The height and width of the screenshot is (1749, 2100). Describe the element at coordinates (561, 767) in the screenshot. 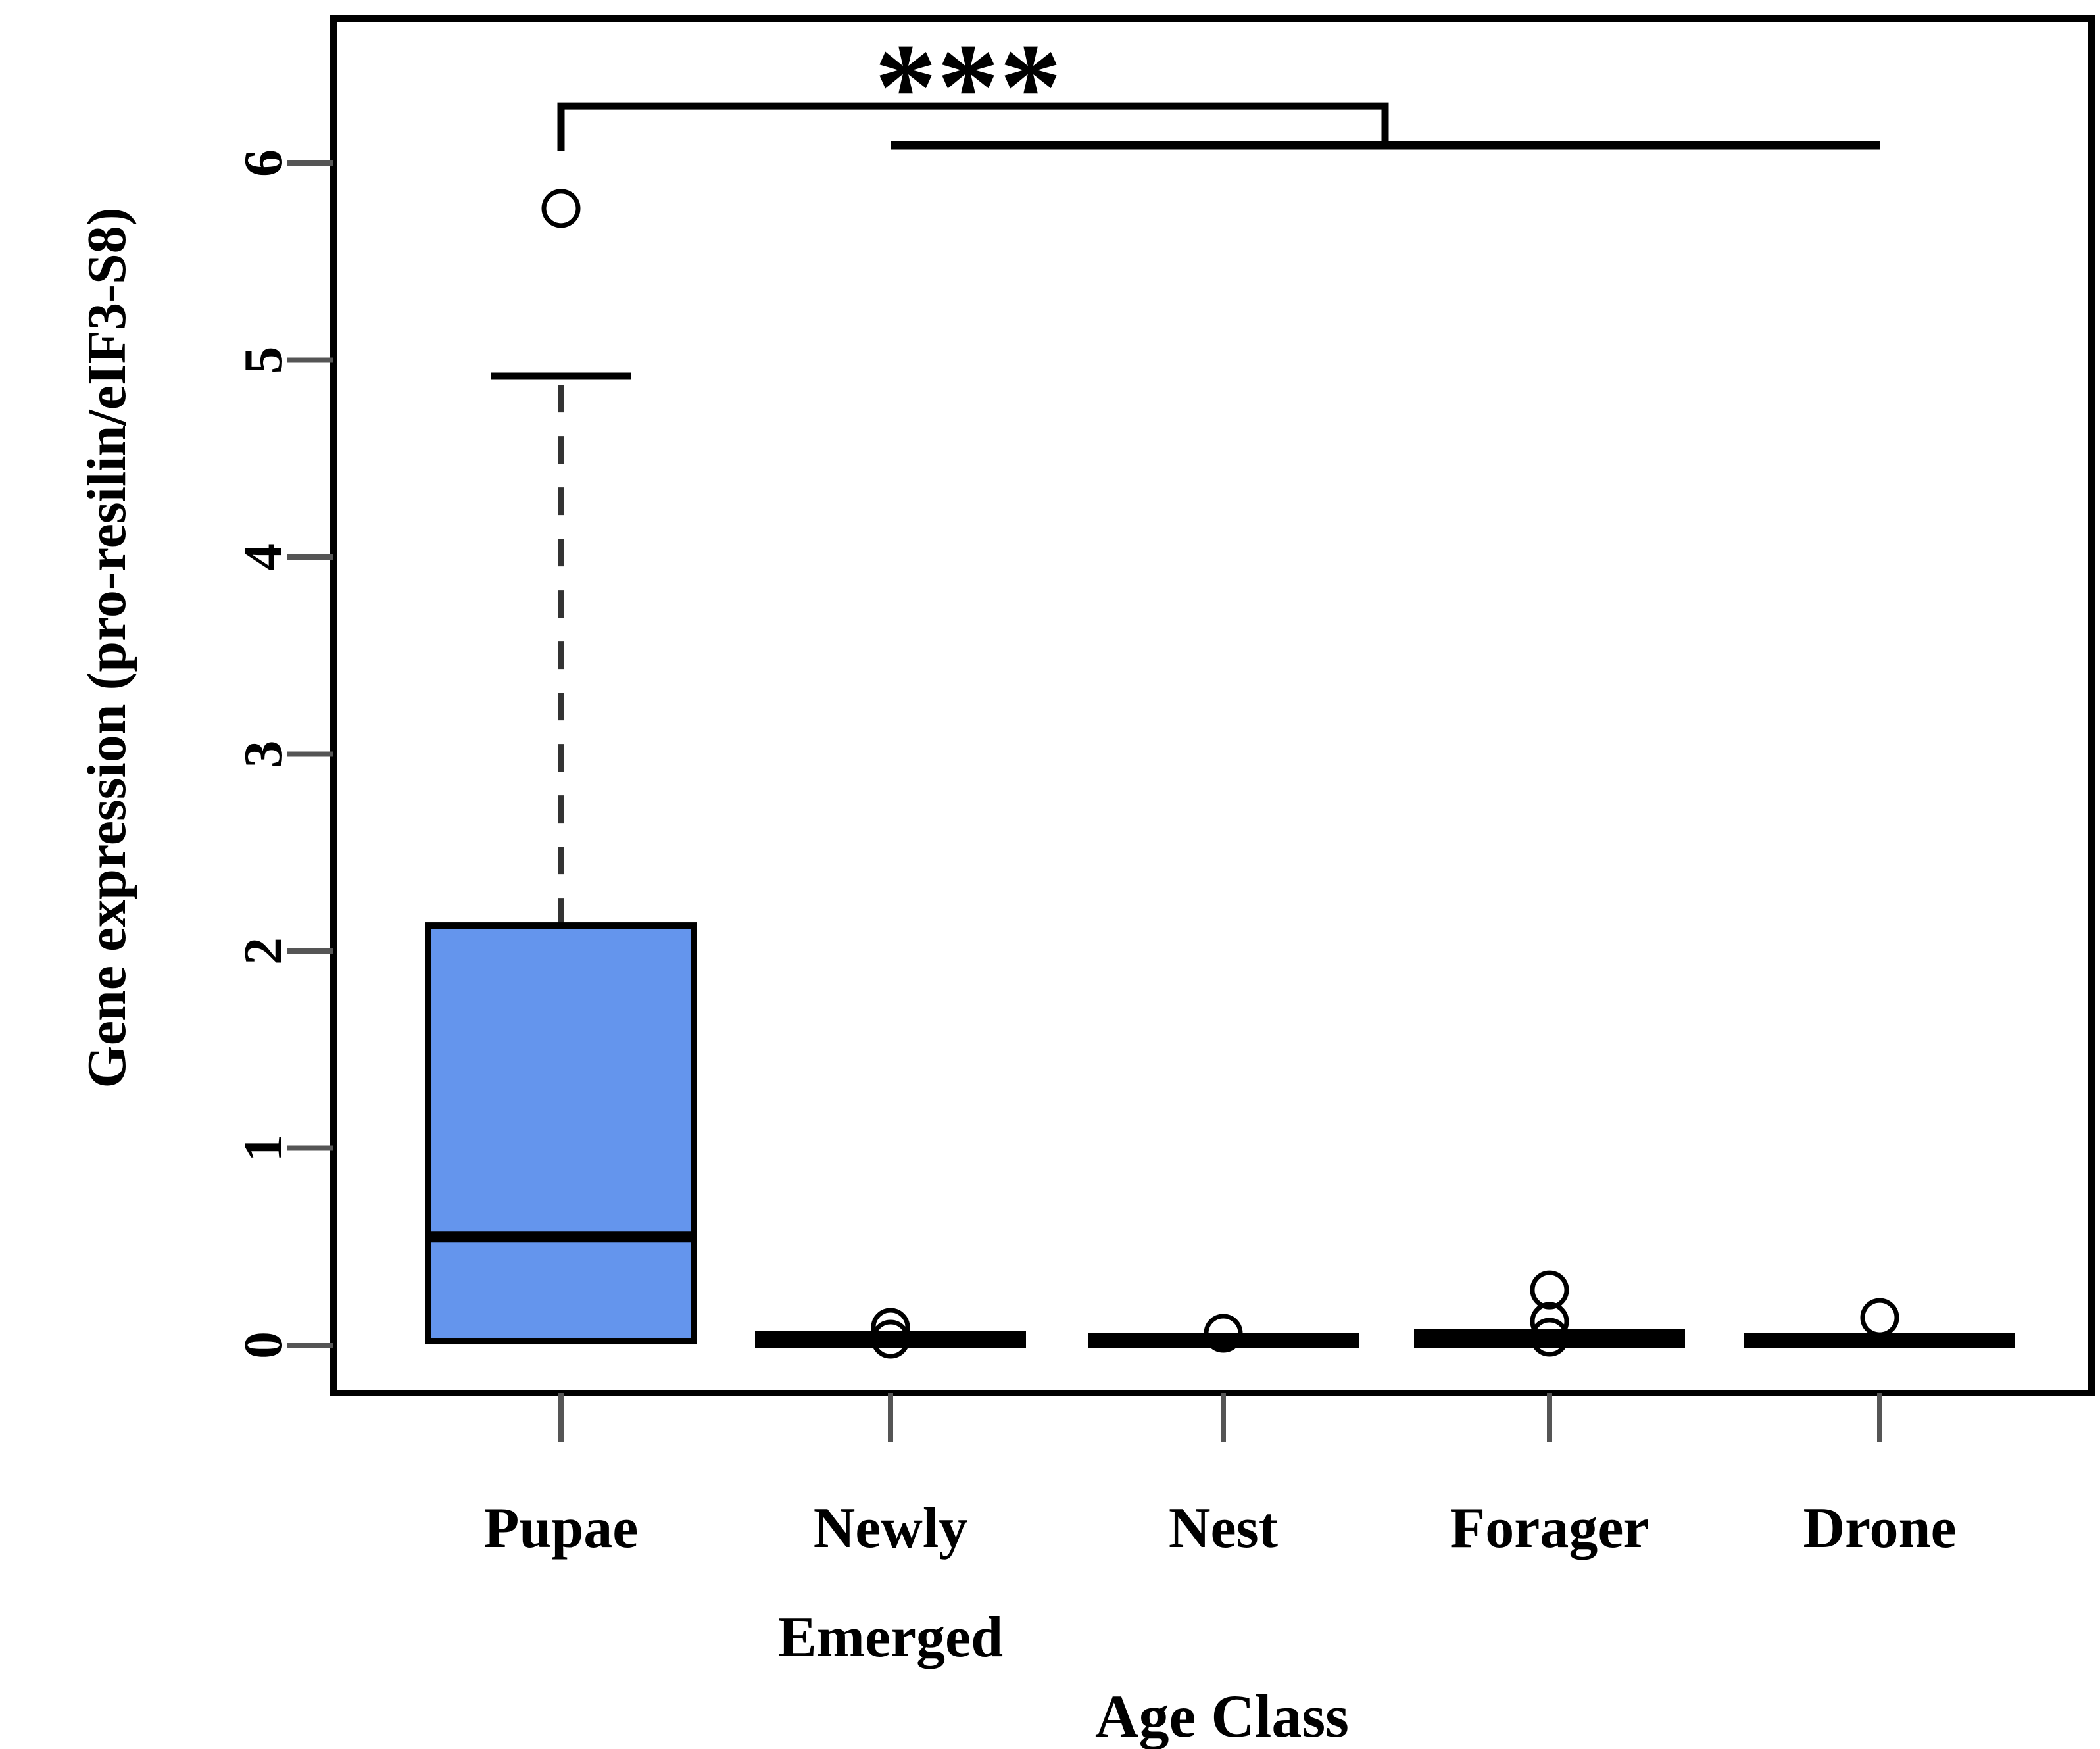

I see `boxplot-Pupae` at that location.